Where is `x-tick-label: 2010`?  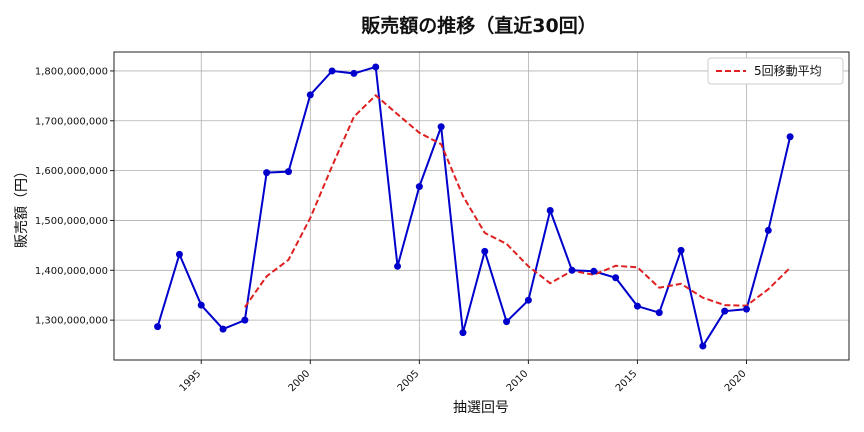 x-tick-label: 2010 is located at coordinates (518, 381).